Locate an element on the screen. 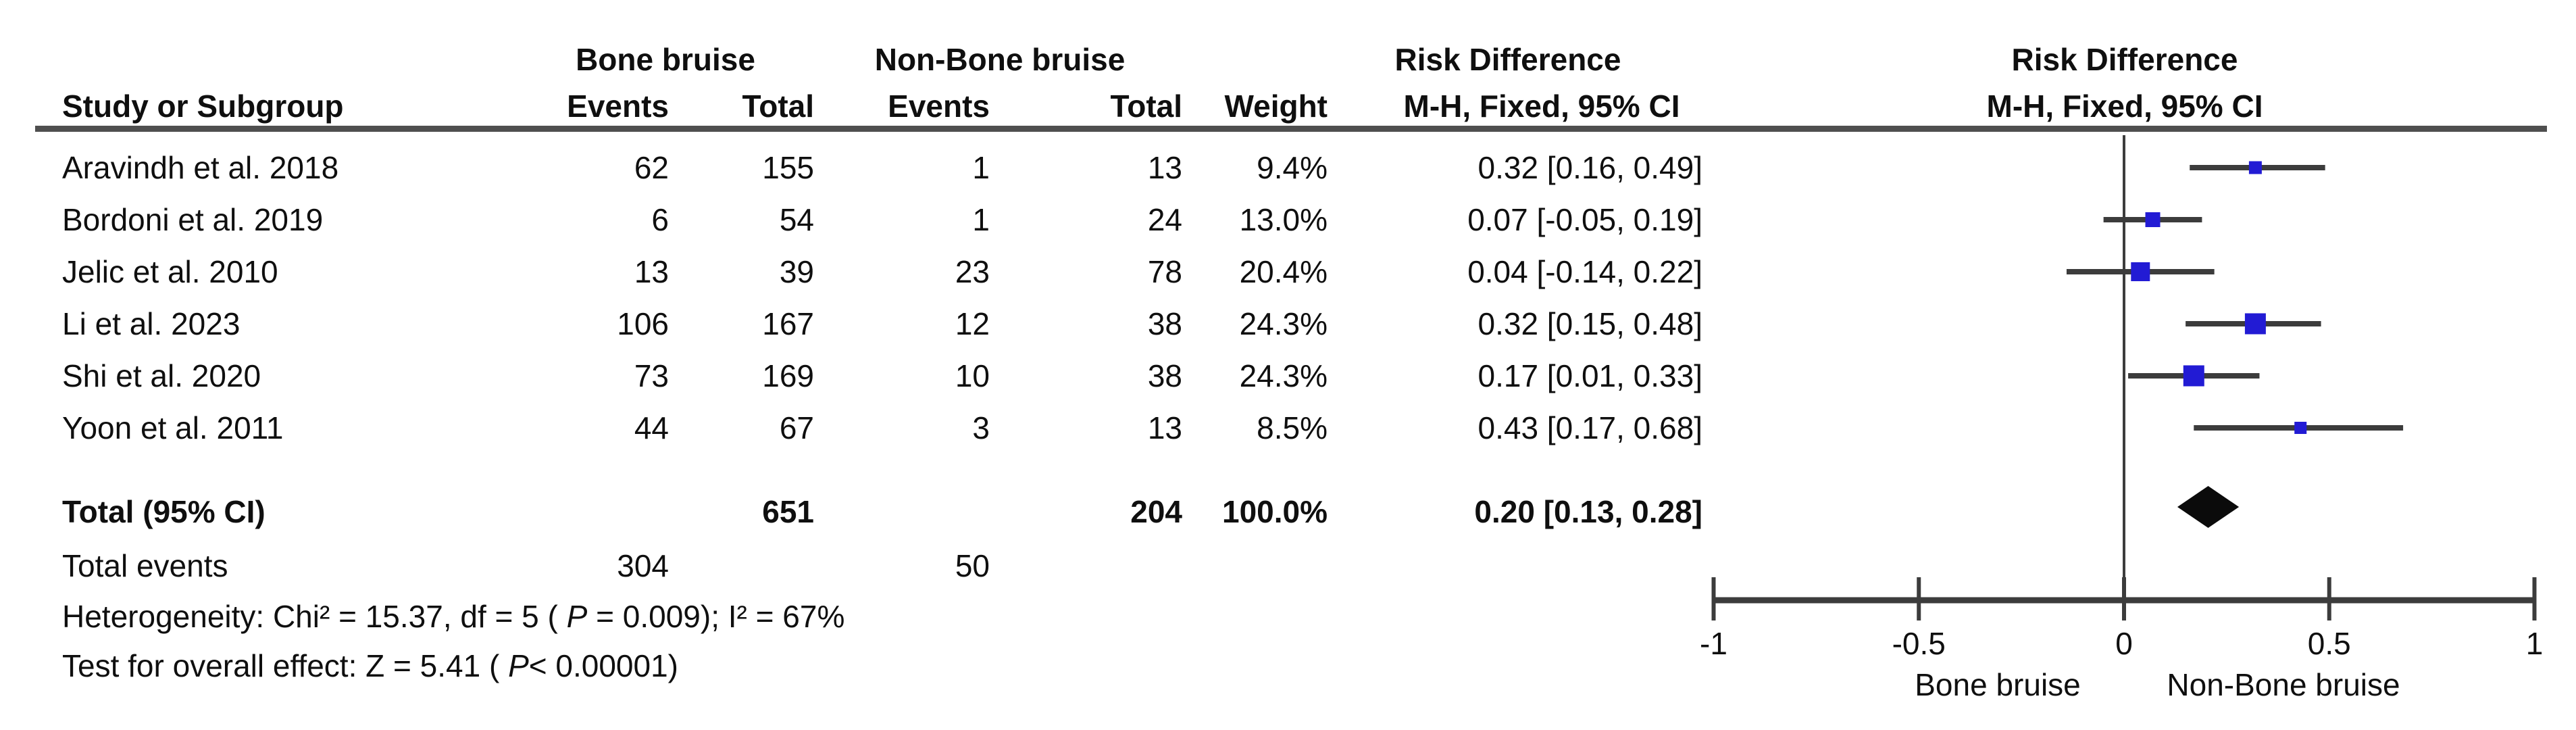 Image resolution: width=2576 pixels, height=730 pixels. bone-total: 155 is located at coordinates (788, 167).